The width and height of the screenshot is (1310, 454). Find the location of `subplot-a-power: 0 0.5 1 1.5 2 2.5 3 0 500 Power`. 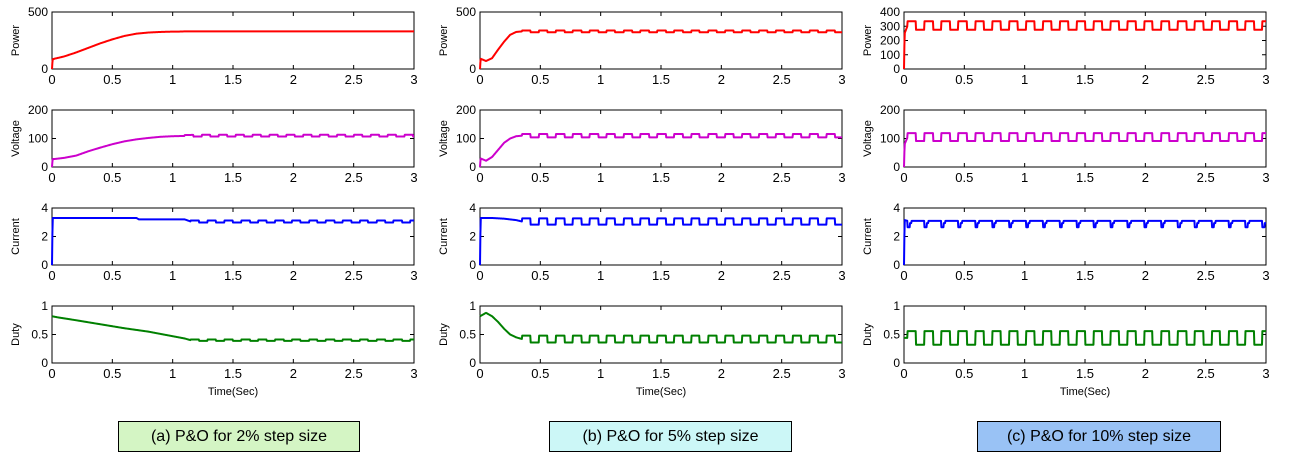

subplot-a-power: 0 0.5 1 1.5 2 2.5 3 0 500 Power is located at coordinates (214, 46).